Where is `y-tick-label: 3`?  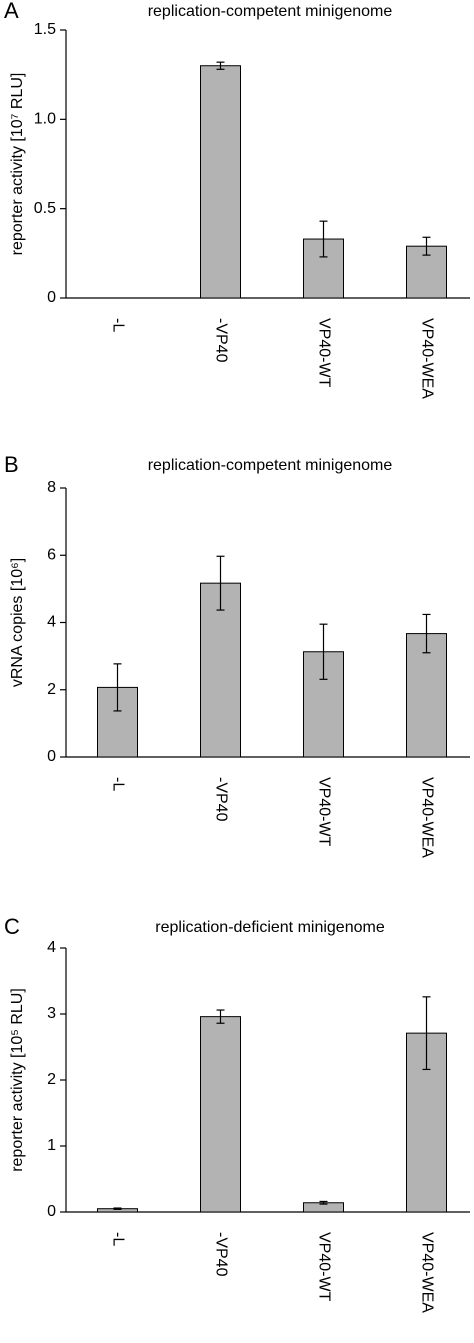 y-tick-label: 3 is located at coordinates (51, 1013).